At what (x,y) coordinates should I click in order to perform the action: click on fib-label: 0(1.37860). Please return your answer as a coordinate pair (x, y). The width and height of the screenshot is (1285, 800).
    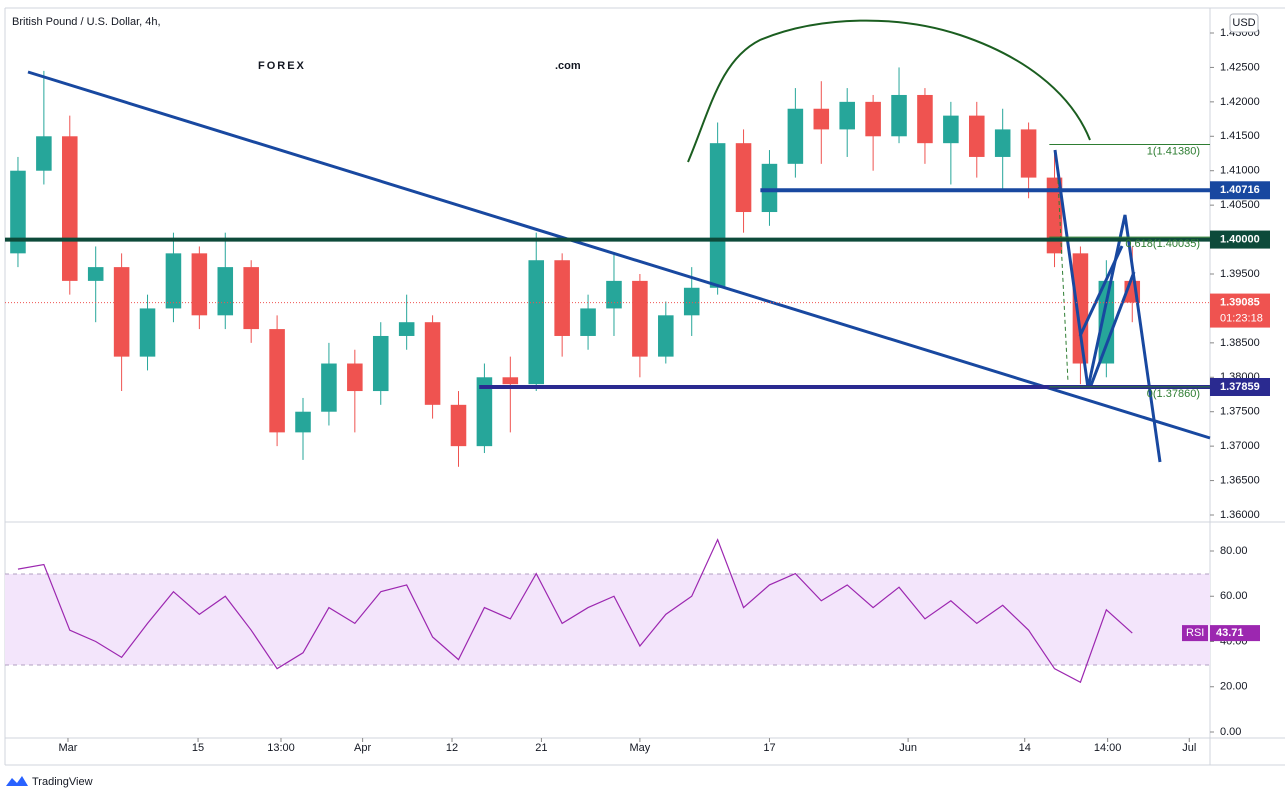
    Looking at the image, I should click on (1173, 394).